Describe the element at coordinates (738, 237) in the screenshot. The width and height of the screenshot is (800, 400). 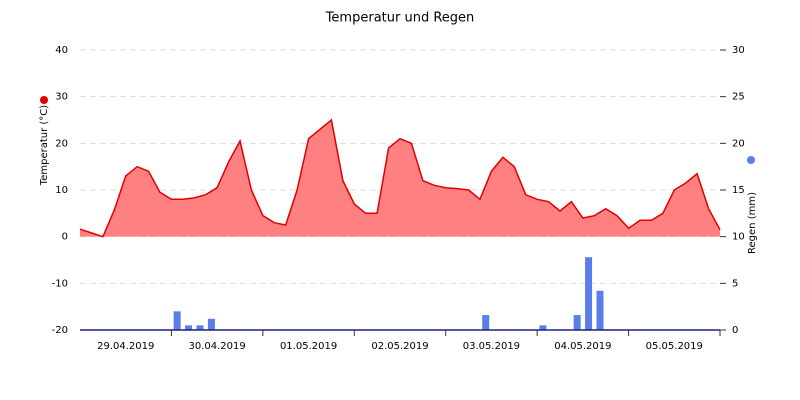
I see `y2-tick-label: 10` at that location.